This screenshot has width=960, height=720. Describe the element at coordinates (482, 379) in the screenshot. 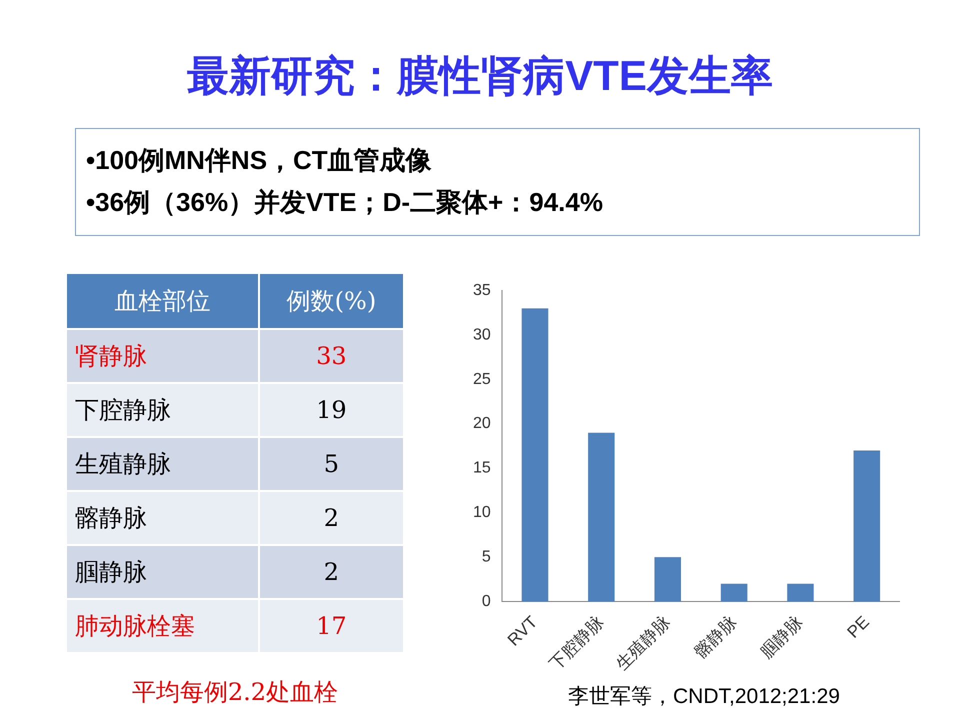

I see `y-tick-label: 25` at that location.